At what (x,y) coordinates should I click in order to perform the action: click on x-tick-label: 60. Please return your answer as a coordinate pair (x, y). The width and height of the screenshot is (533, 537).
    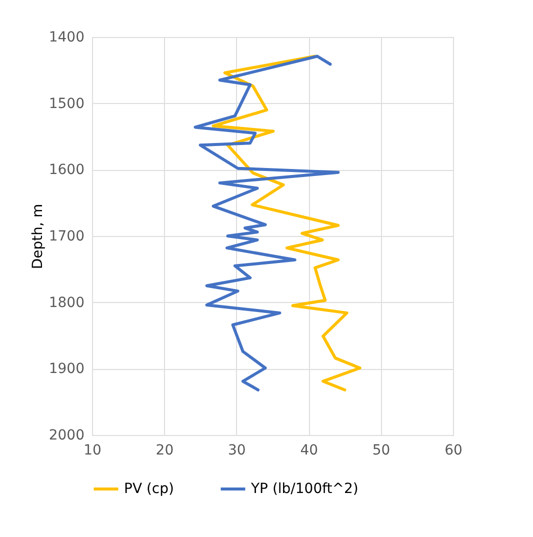
    Looking at the image, I should click on (453, 450).